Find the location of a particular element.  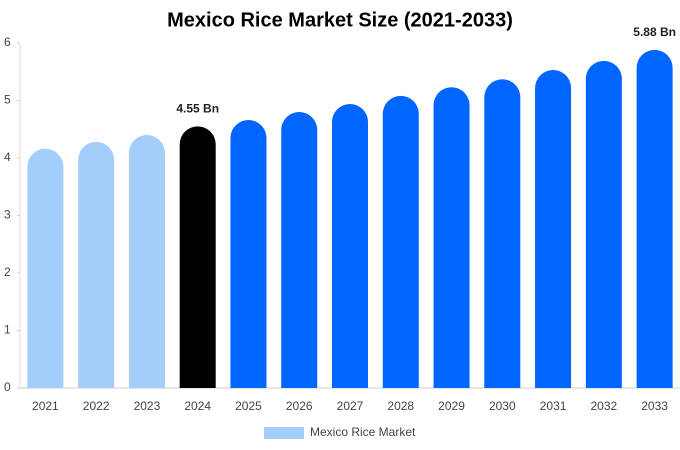

y-tick-label: 0 is located at coordinates (7, 387).